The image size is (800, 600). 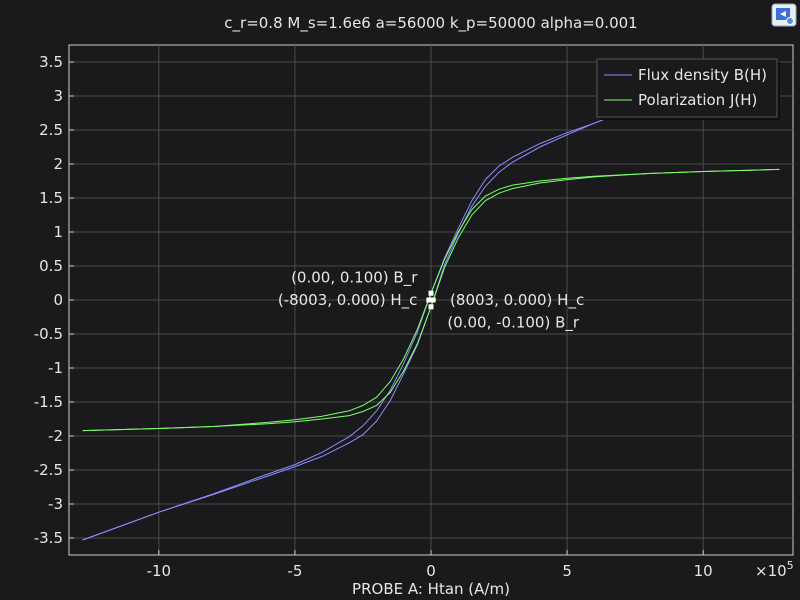 What do you see at coordinates (58, 164) in the screenshot?
I see `y-tick-label: 2` at bounding box center [58, 164].